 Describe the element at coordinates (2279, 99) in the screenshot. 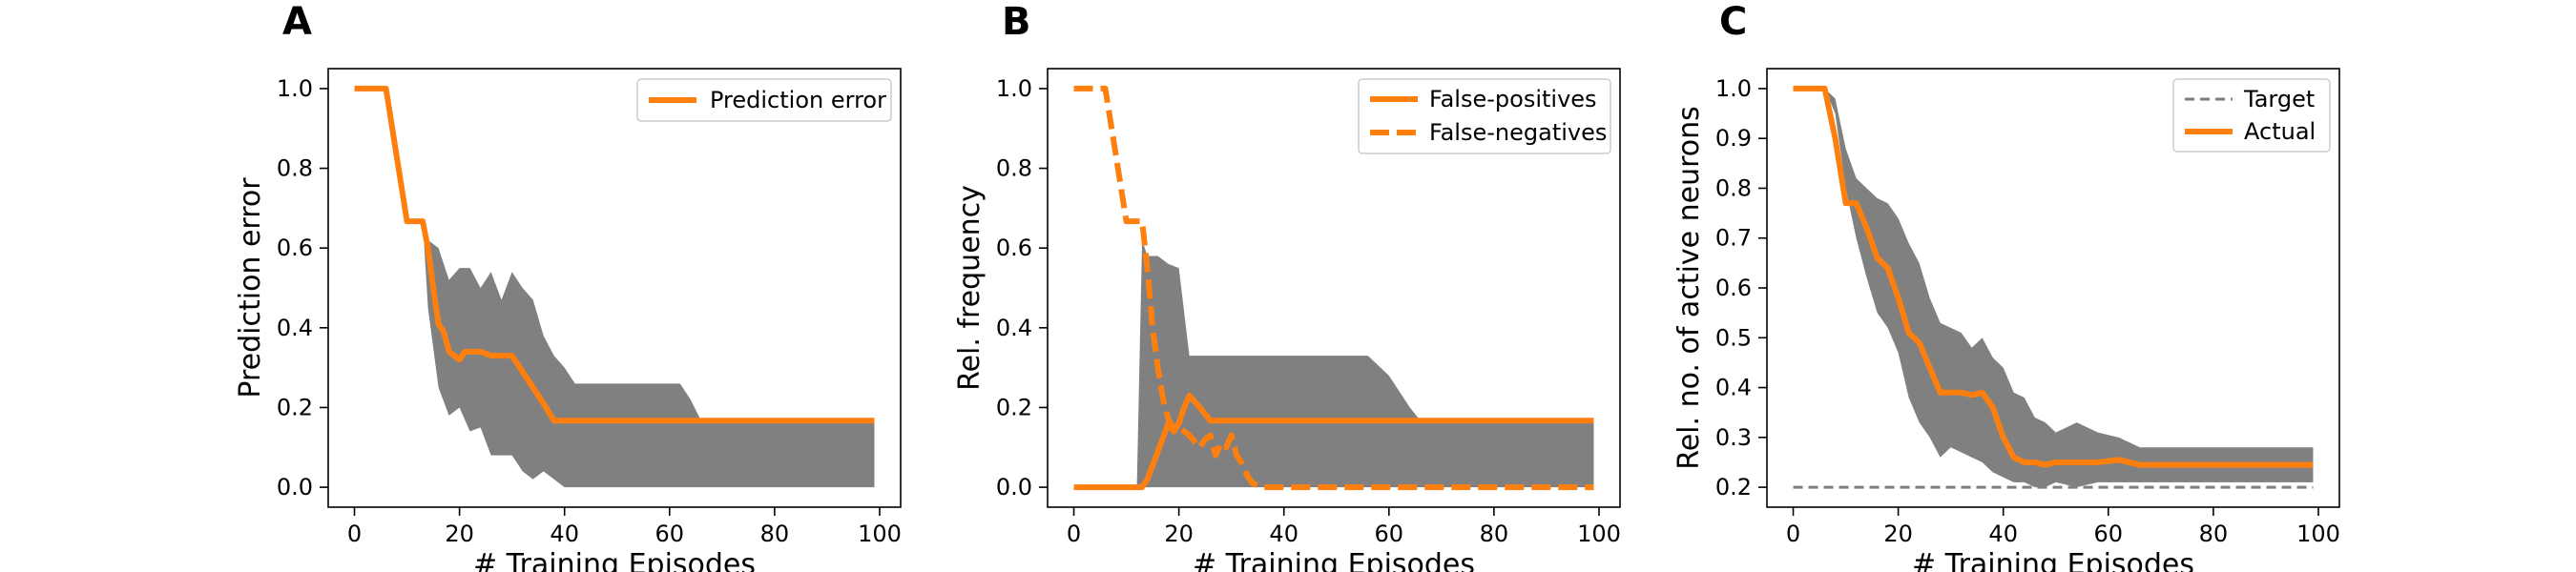

I see `legend-label-target: Target` at that location.